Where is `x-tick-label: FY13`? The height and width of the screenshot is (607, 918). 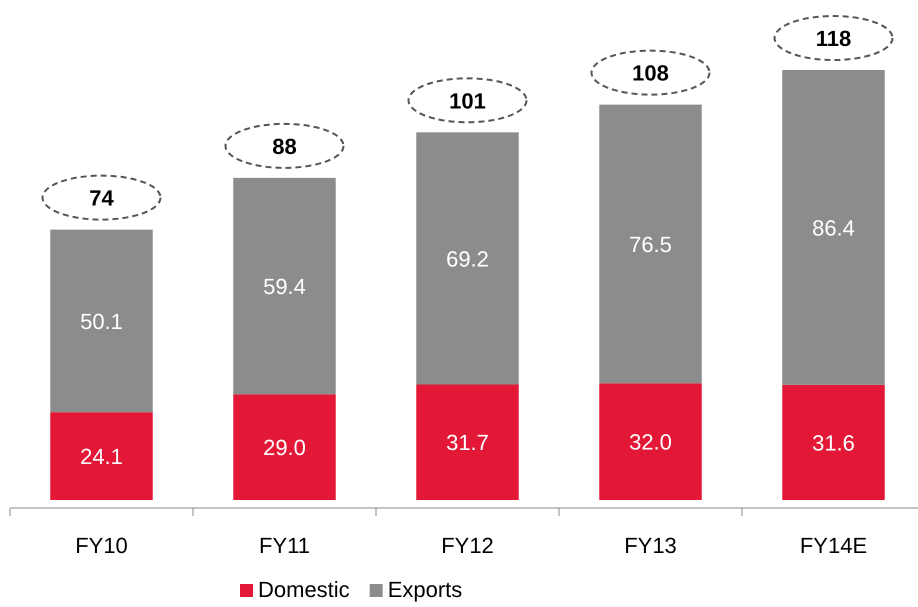 x-tick-label: FY13 is located at coordinates (650, 545).